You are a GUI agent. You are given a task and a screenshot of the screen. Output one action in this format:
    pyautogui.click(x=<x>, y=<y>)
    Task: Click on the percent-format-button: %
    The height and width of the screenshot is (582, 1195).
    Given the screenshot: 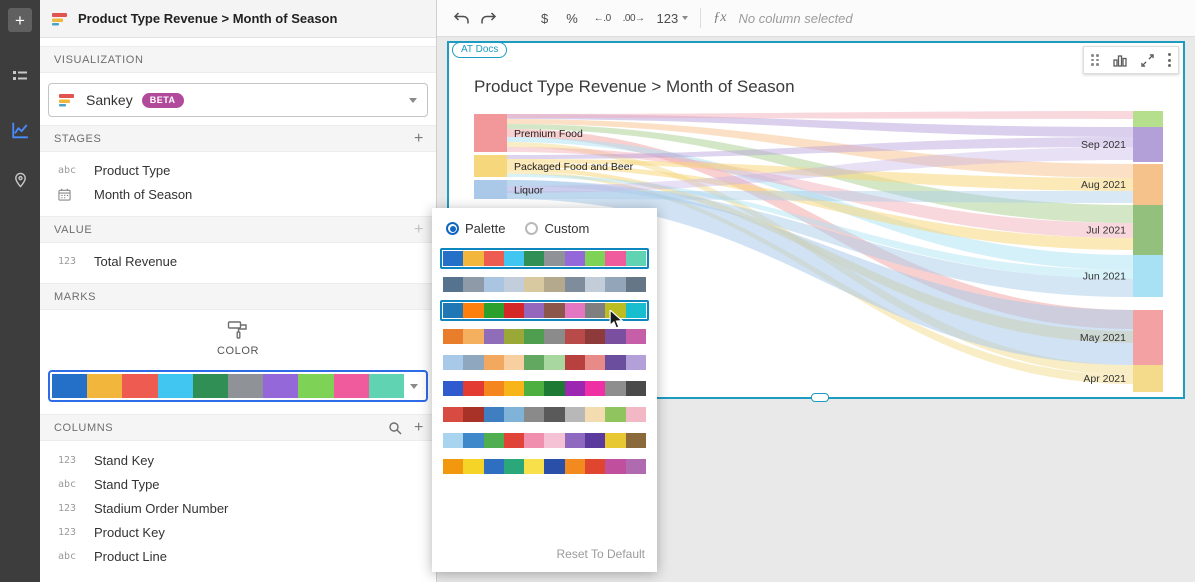 What is the action you would take?
    pyautogui.click(x=572, y=18)
    